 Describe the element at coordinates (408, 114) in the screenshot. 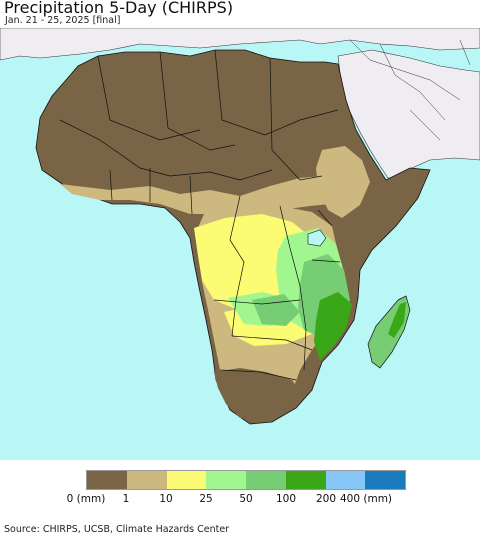

I see `arabia-land` at that location.